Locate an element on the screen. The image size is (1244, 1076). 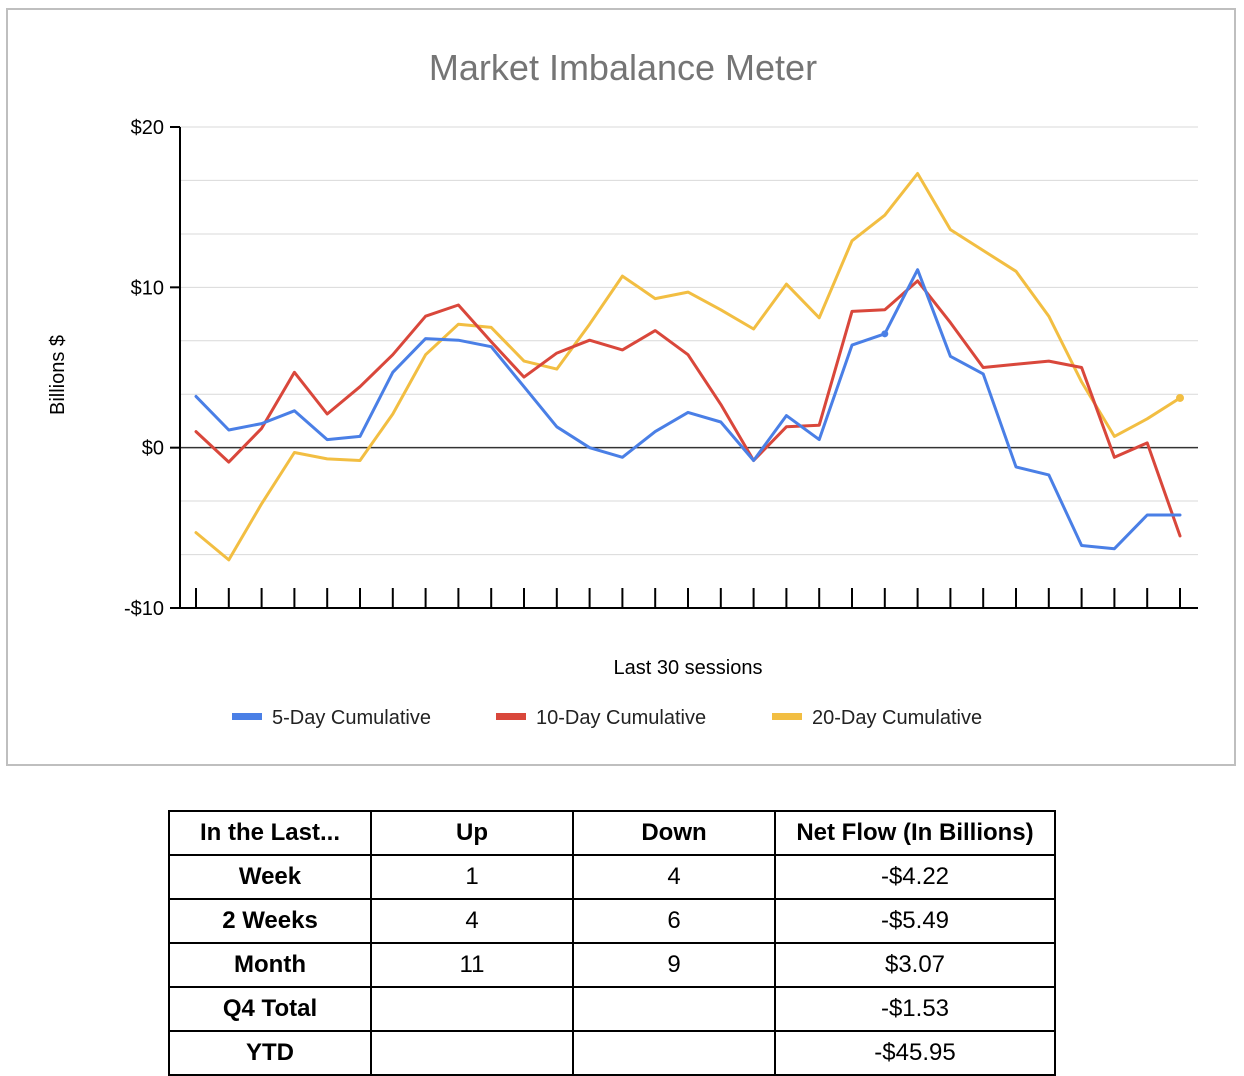
net-cell: -$4.22 is located at coordinates (915, 877).